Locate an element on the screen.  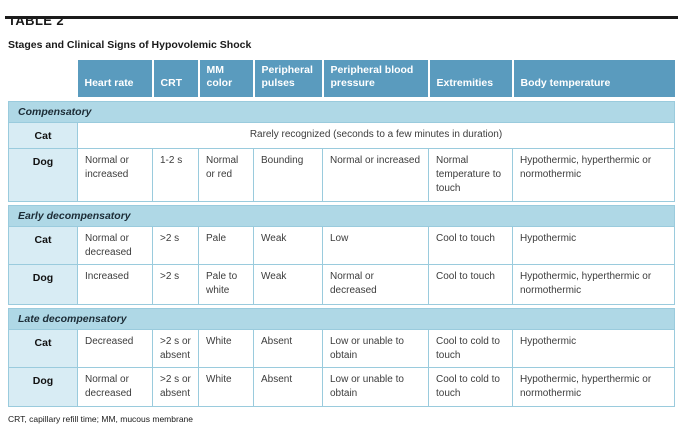
section-header-label: Compensatory is located at coordinates (341, 111).